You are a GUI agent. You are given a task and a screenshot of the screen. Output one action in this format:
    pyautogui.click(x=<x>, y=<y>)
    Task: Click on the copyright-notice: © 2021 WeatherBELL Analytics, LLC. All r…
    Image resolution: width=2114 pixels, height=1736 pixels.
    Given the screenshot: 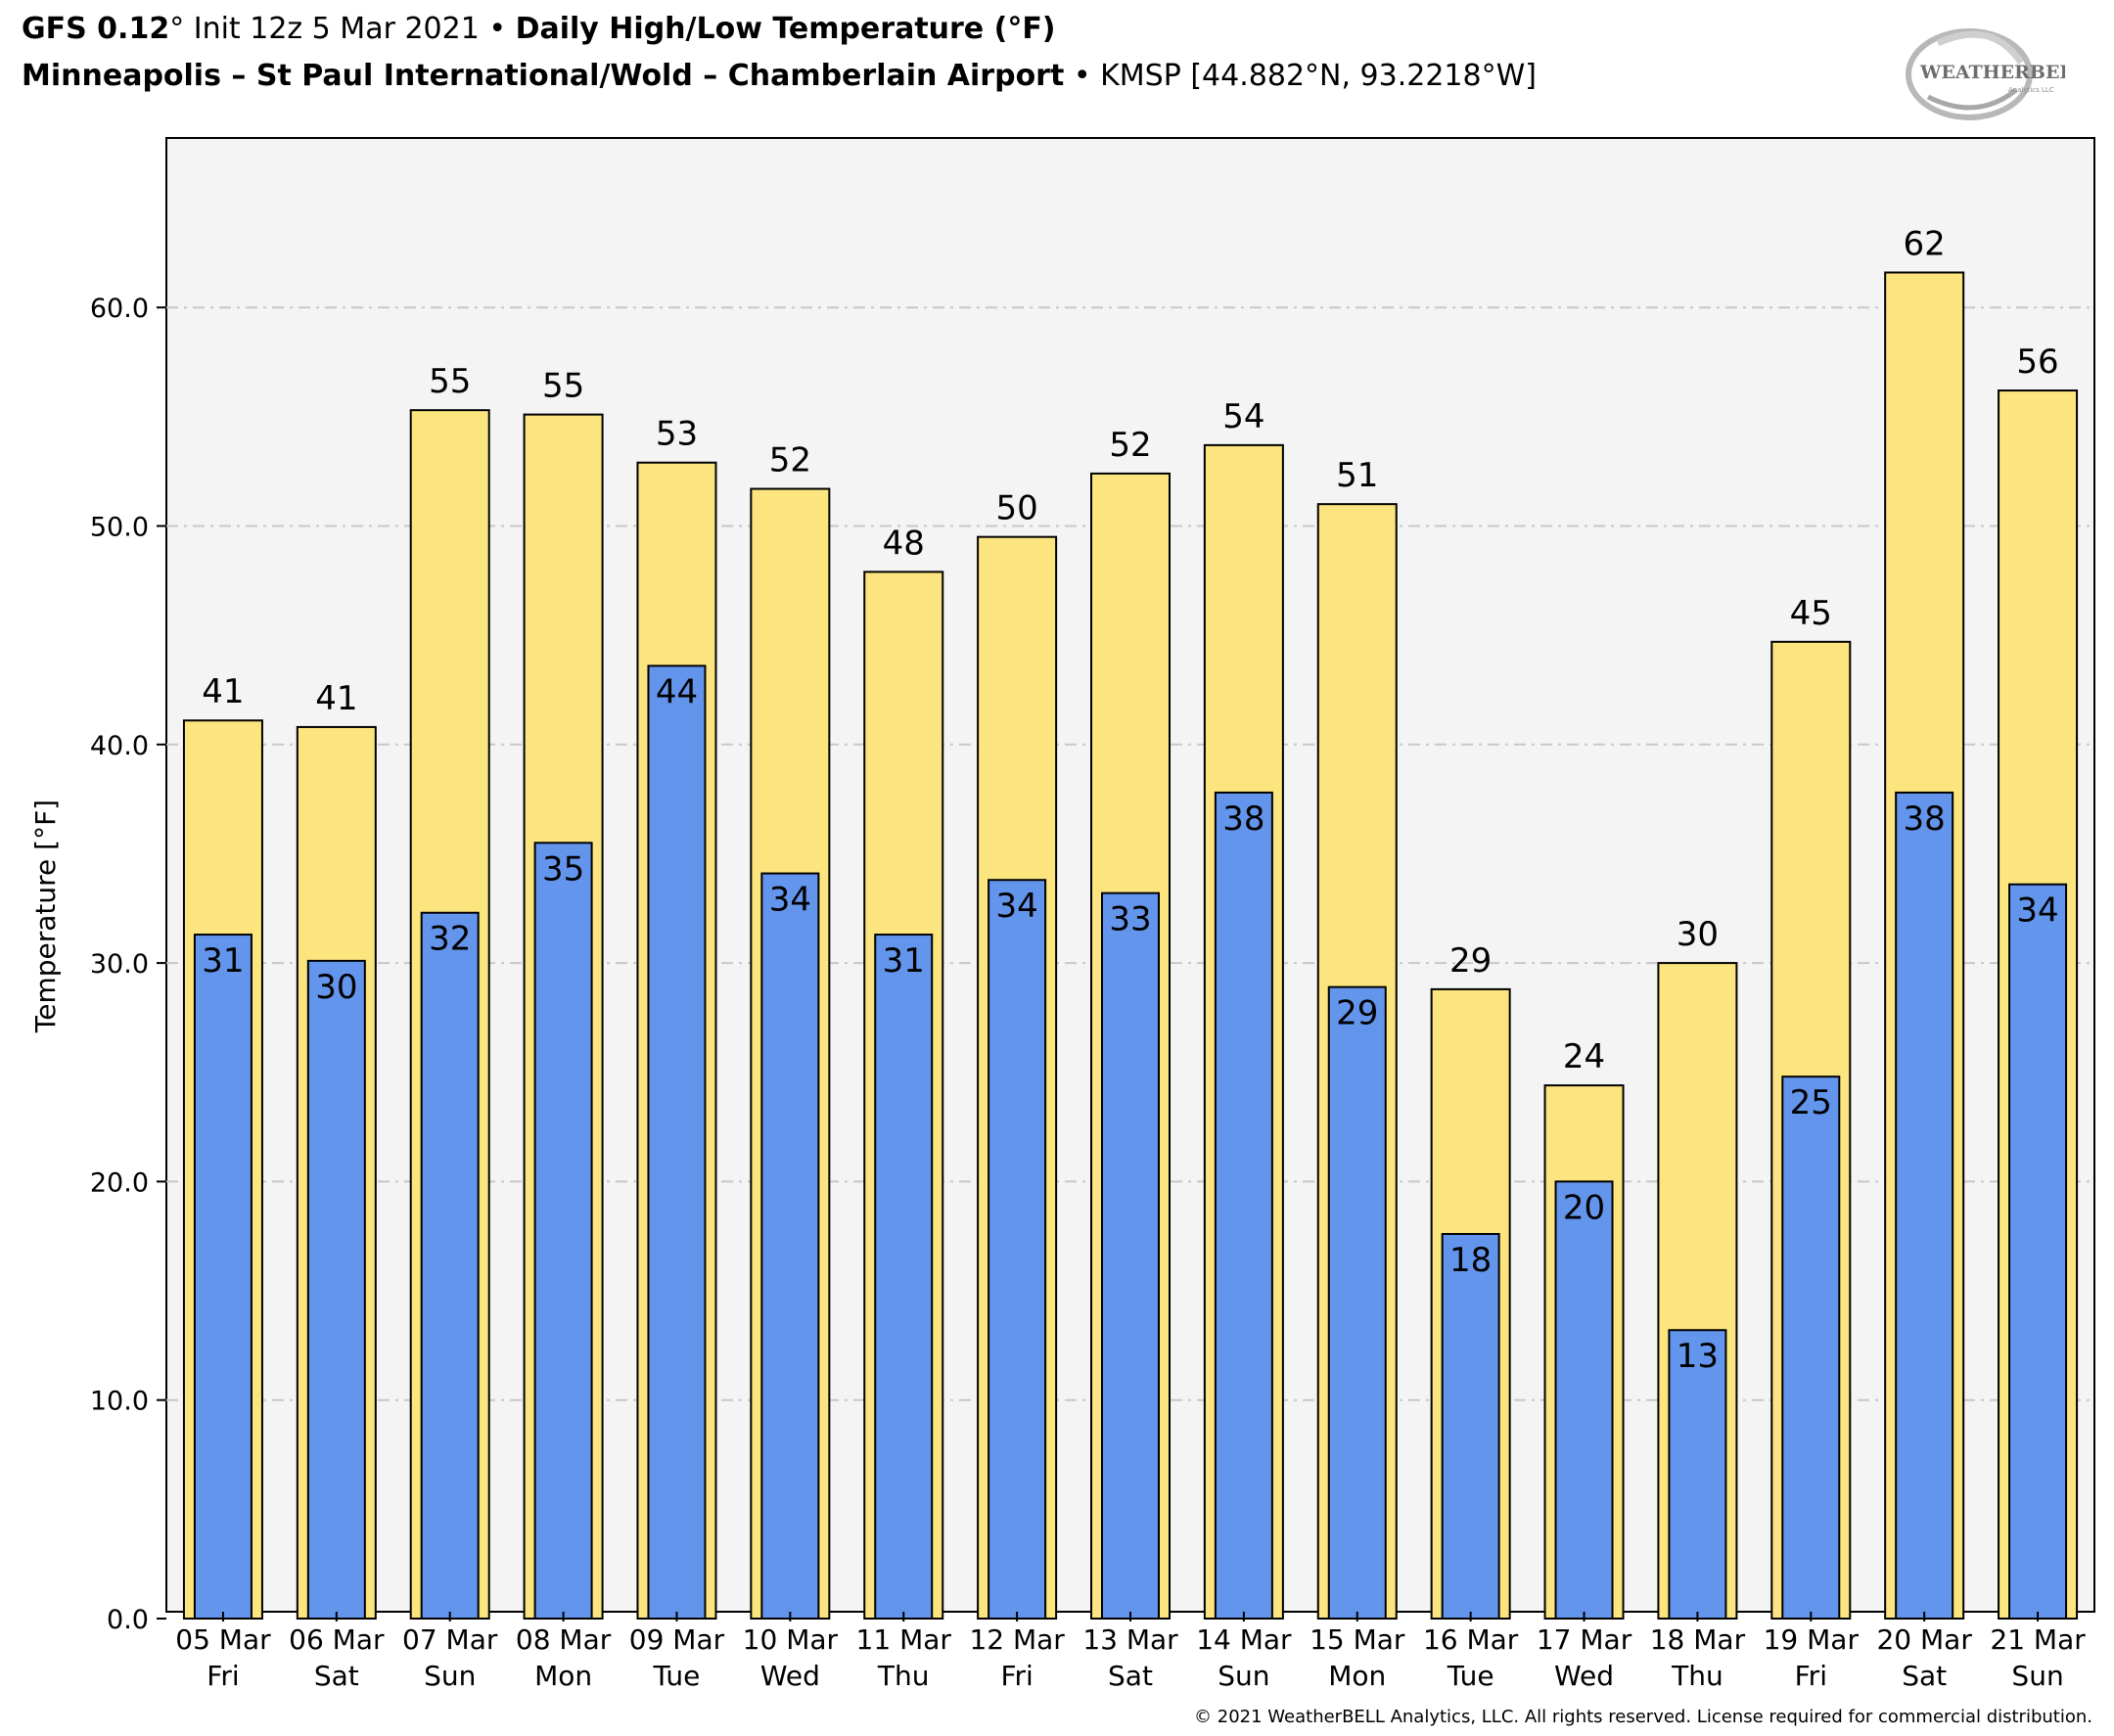 What is the action you would take?
    pyautogui.click(x=1643, y=1717)
    